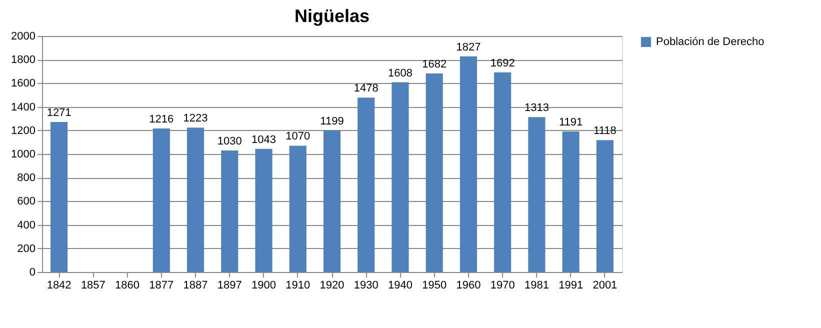 The width and height of the screenshot is (821, 328). Describe the element at coordinates (468, 47) in the screenshot. I see `data-label: 1827` at that location.